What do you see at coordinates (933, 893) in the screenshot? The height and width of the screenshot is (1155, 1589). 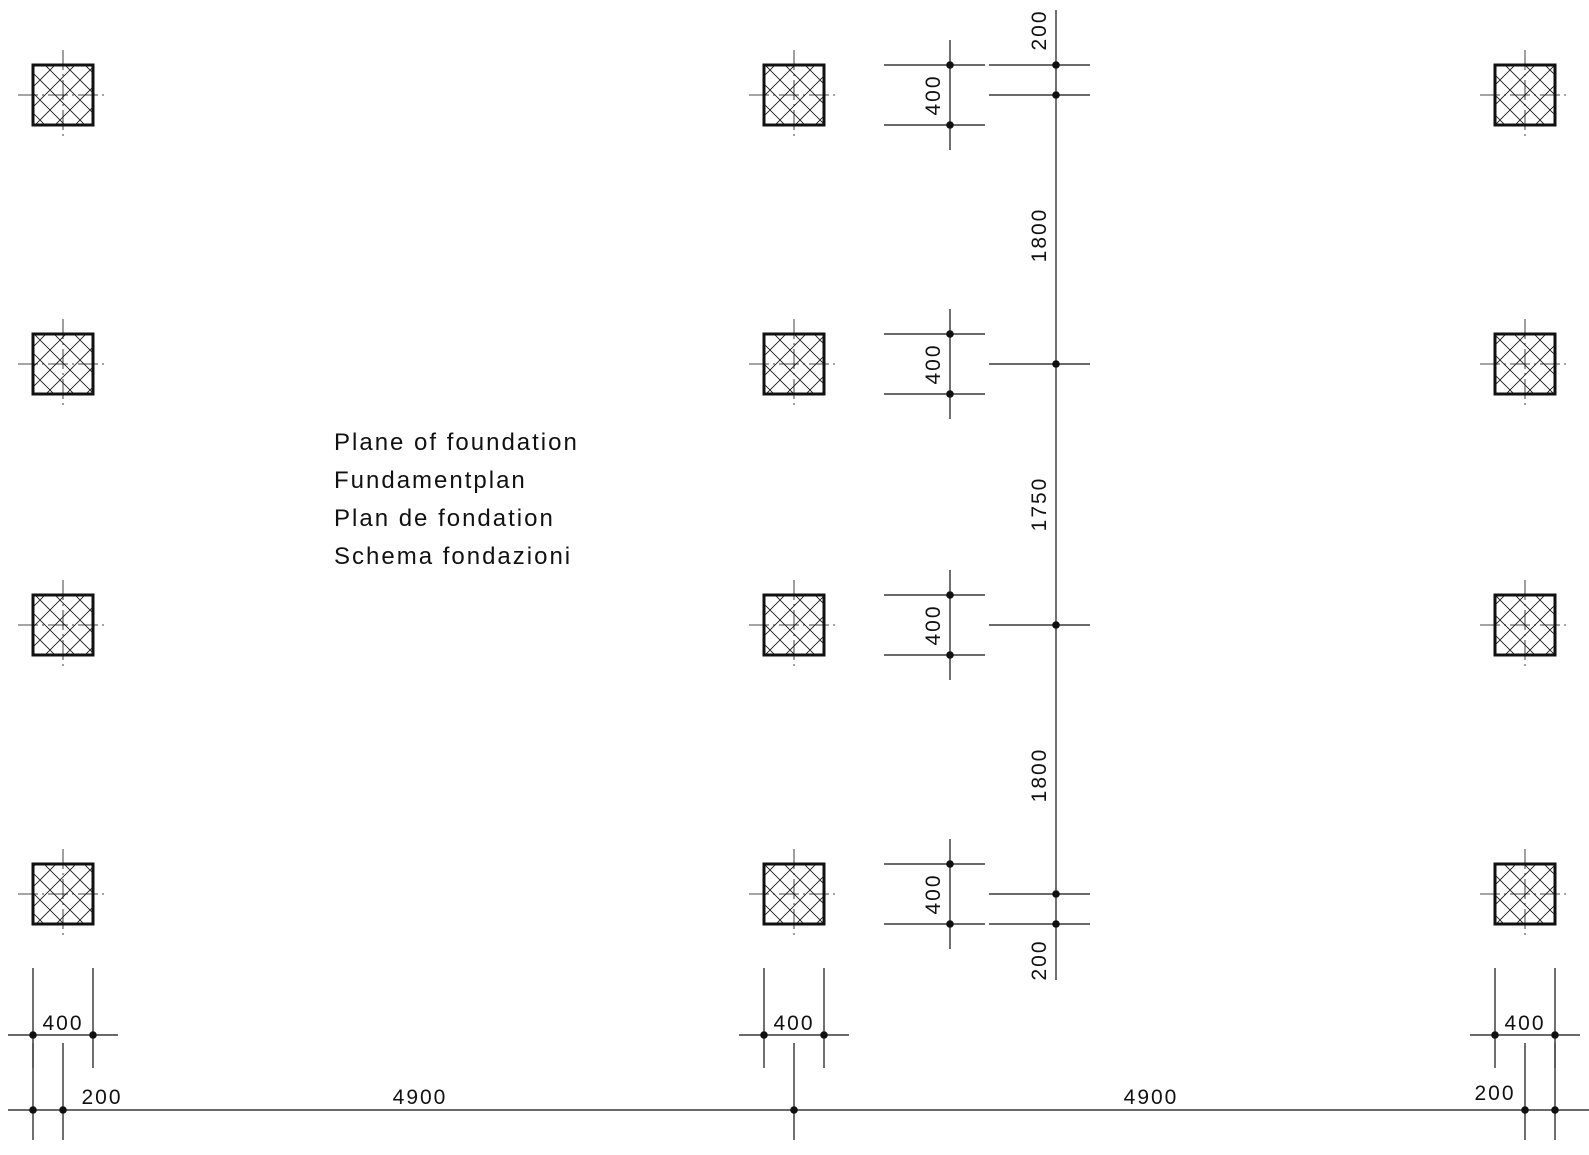 I see `dim-text-footing-vertical-4: 400` at bounding box center [933, 893].